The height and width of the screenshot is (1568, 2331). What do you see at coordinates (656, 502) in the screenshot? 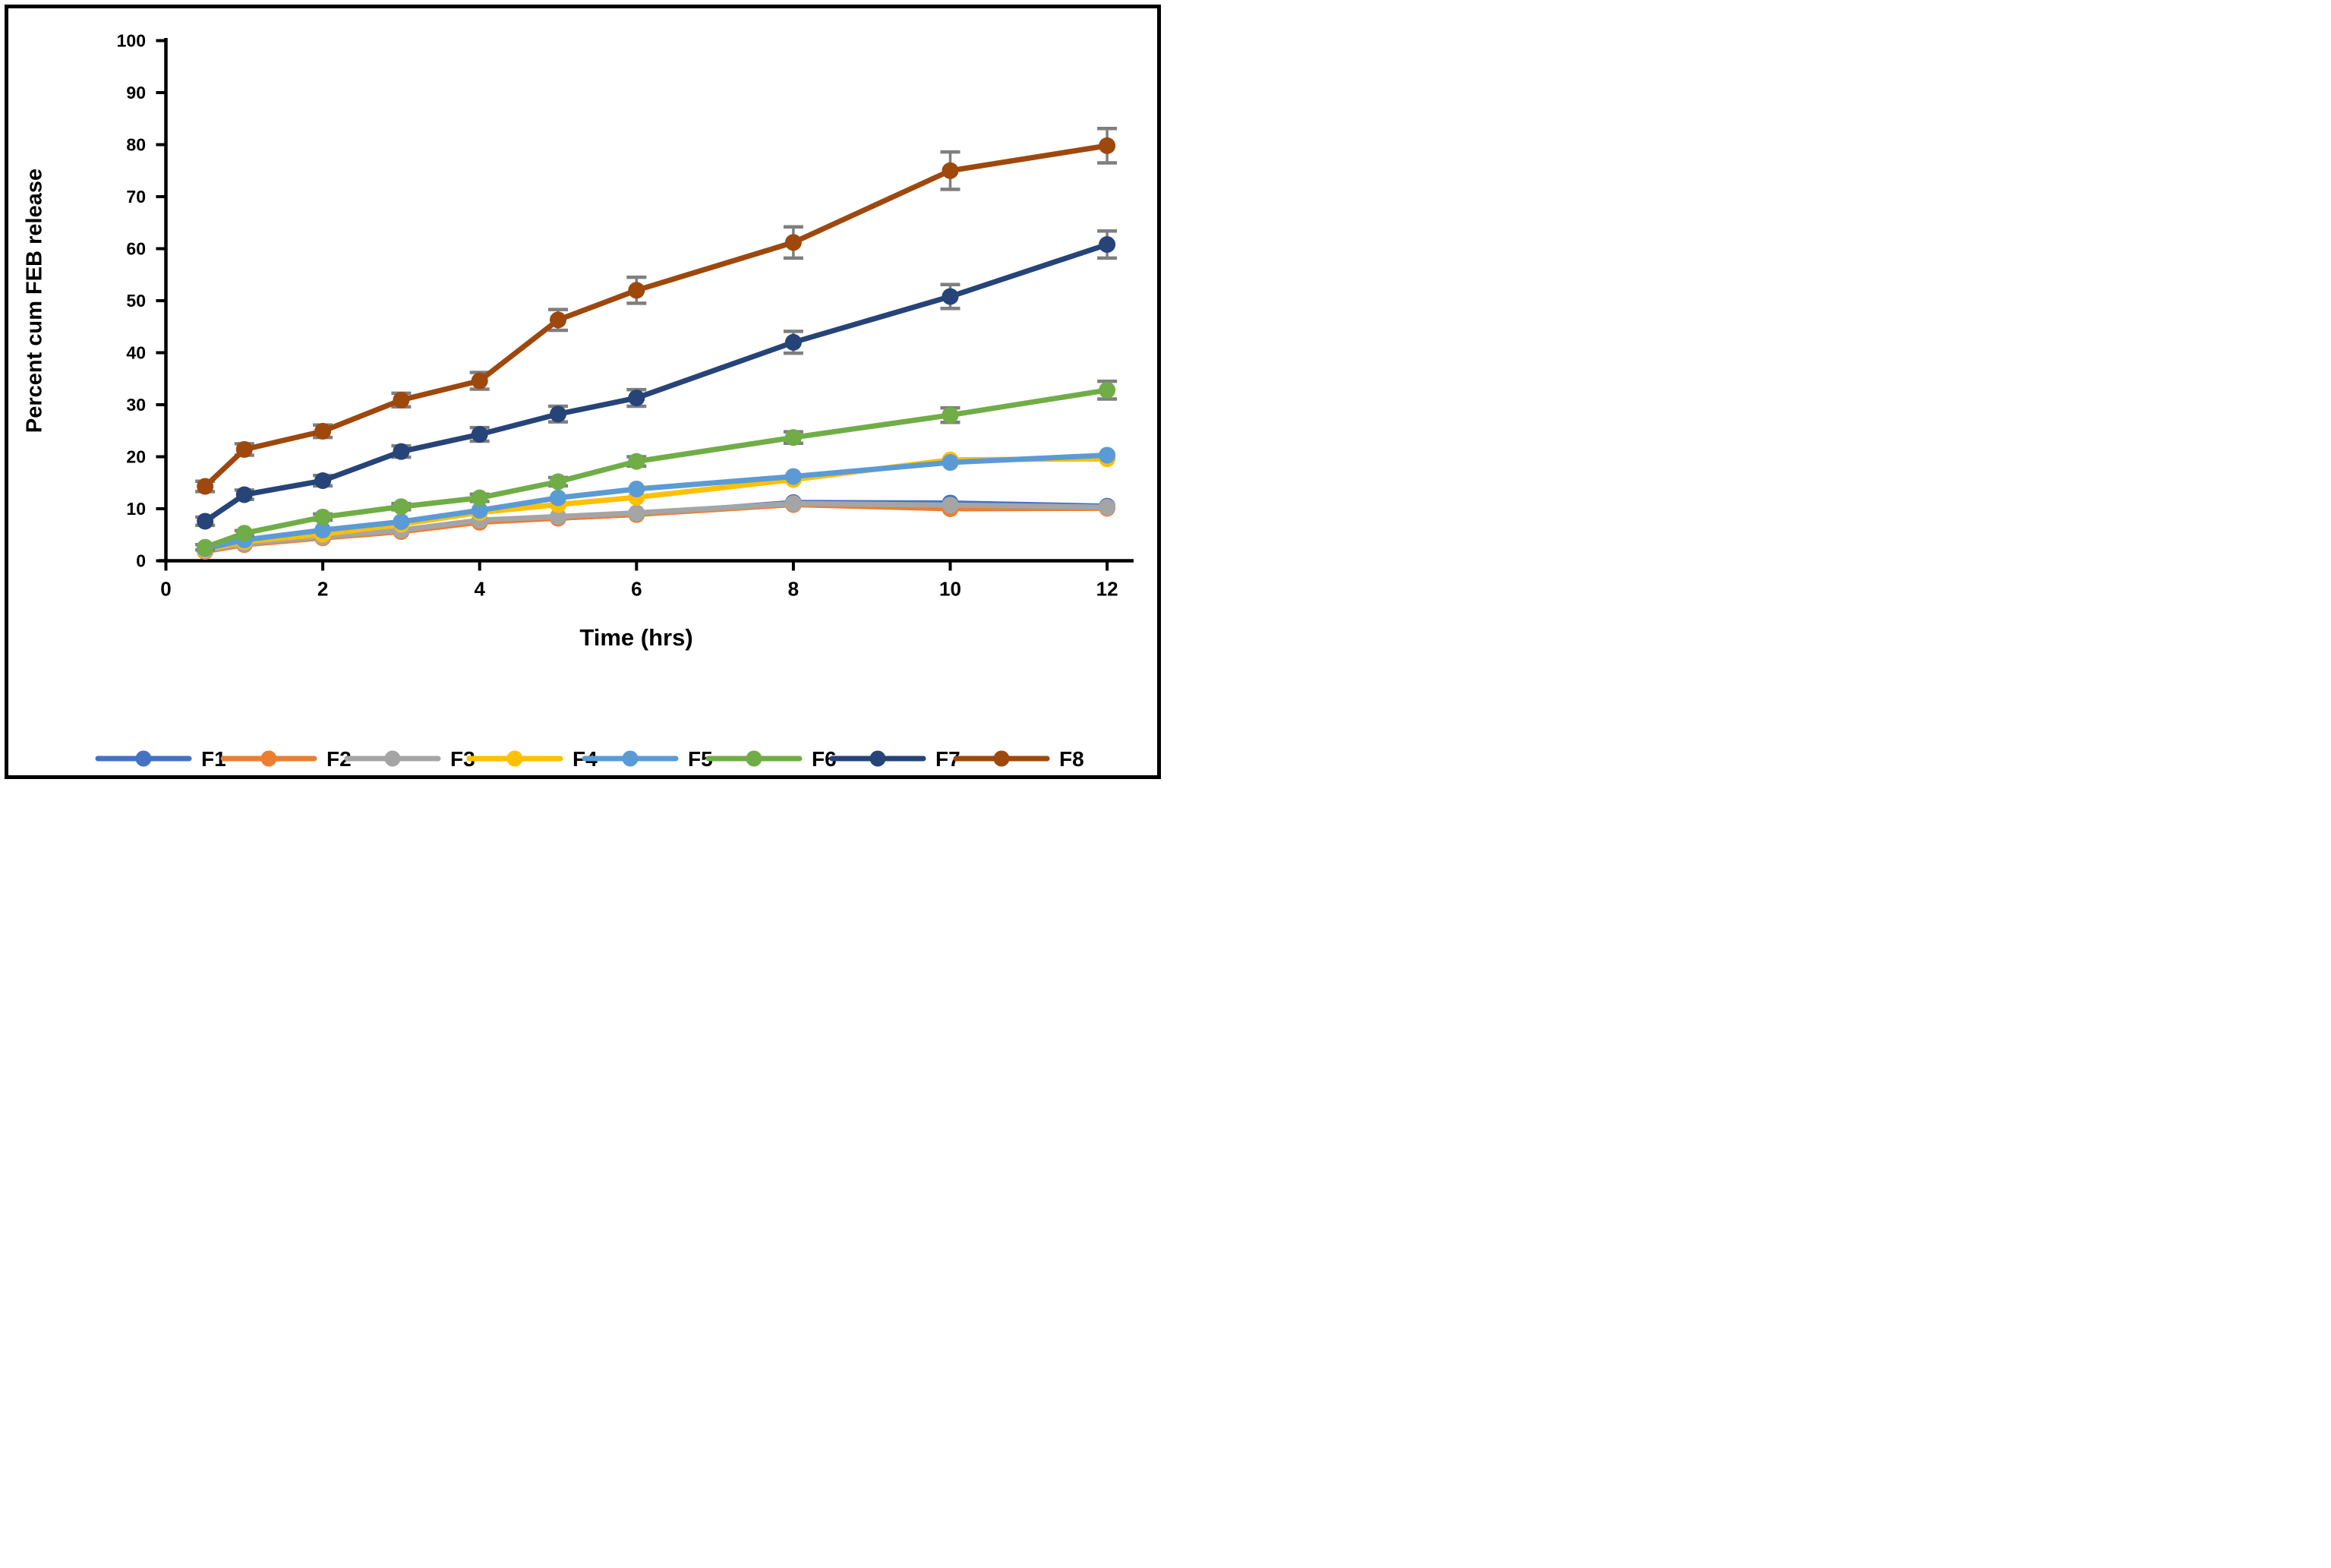
I see `series-line-f5` at bounding box center [656, 502].